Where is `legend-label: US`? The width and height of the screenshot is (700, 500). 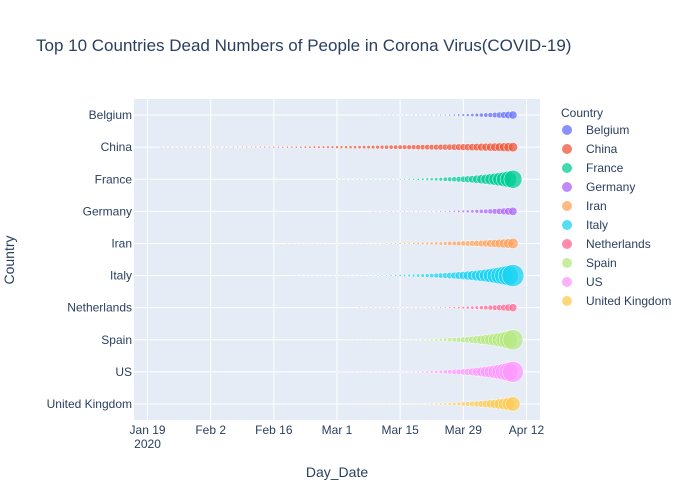
legend-label: US is located at coordinates (594, 282).